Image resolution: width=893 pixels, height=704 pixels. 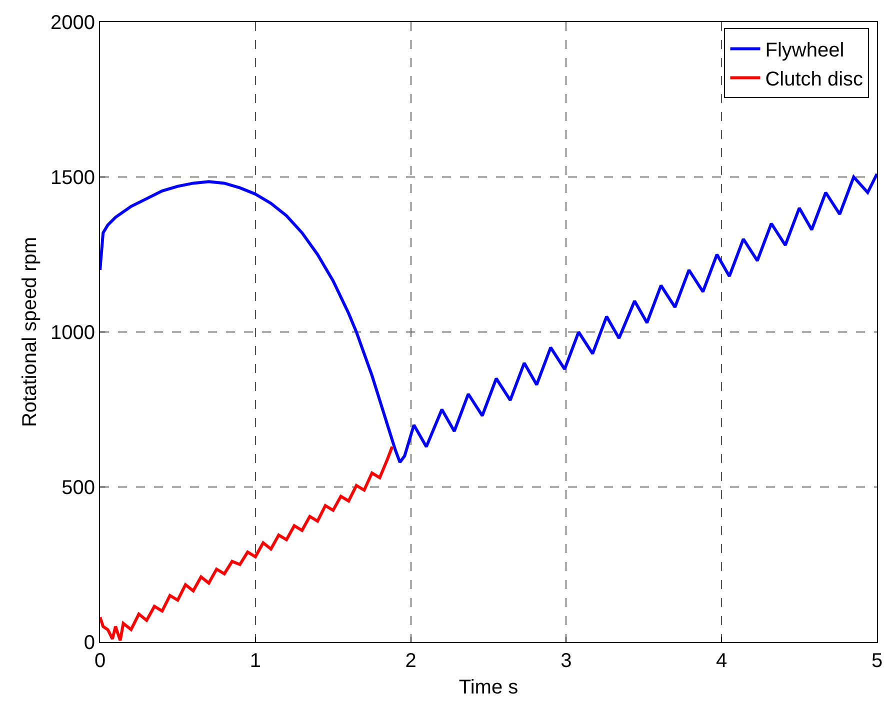 I want to click on line-series, so click(x=247, y=543).